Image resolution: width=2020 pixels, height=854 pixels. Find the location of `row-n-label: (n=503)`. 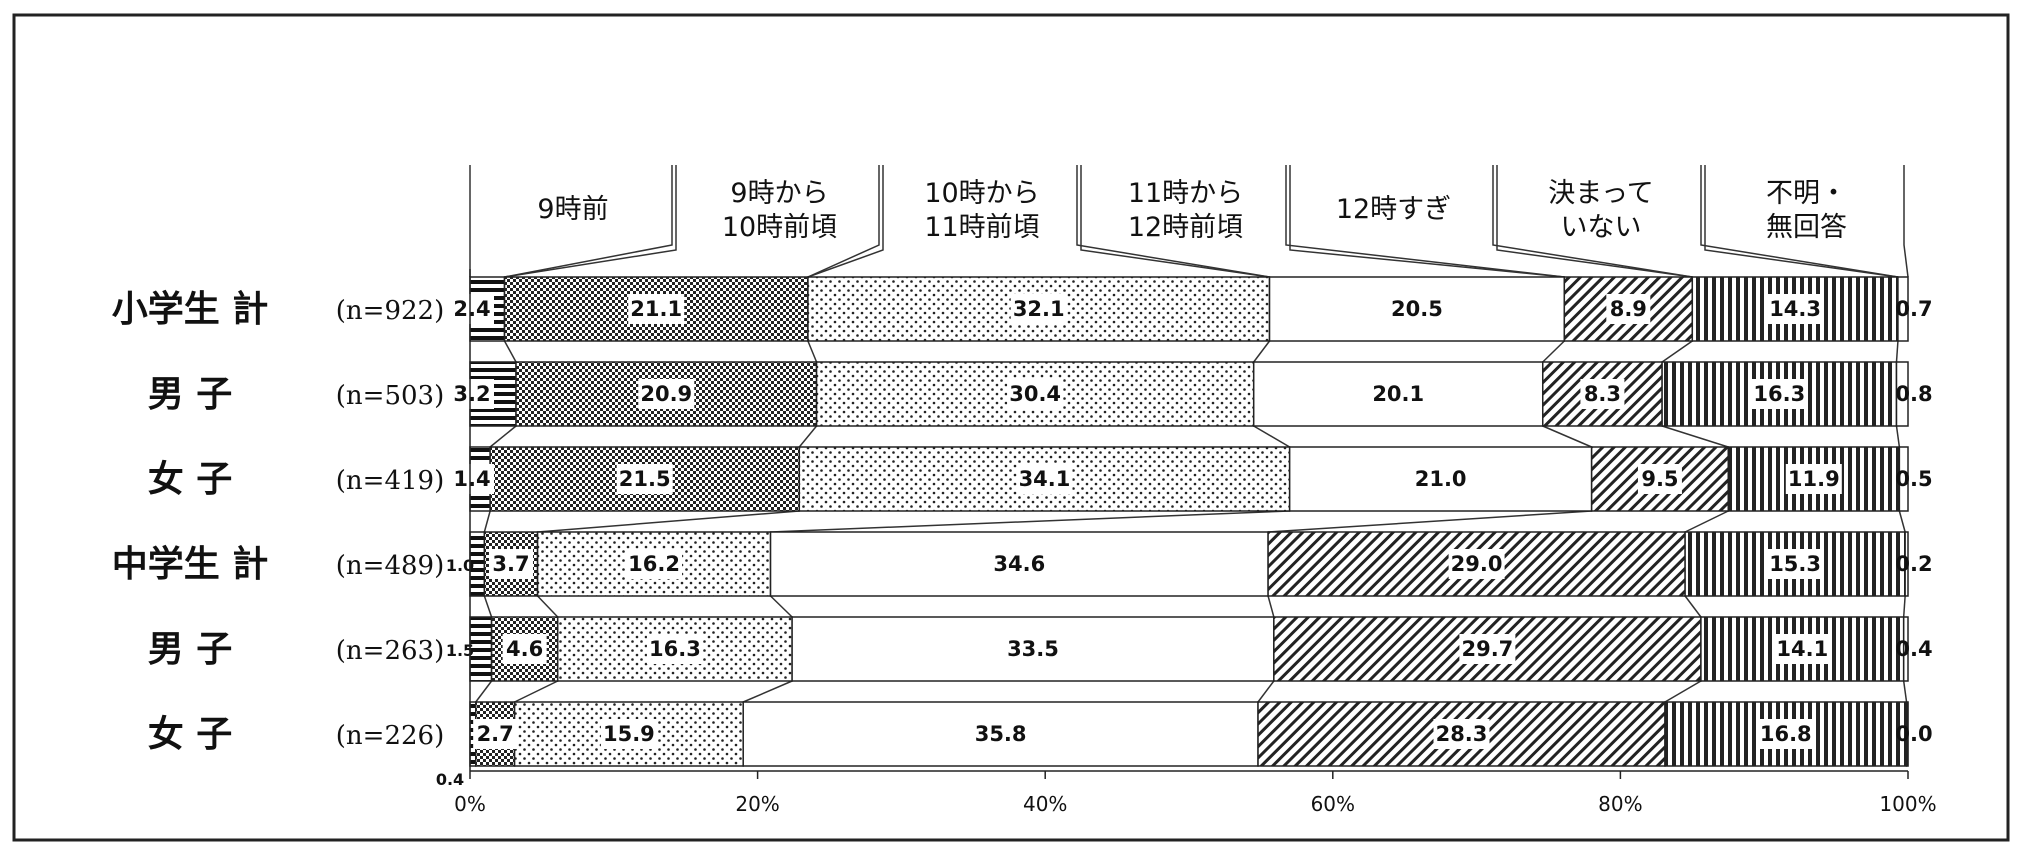

row-n-label: (n=503) is located at coordinates (390, 396).